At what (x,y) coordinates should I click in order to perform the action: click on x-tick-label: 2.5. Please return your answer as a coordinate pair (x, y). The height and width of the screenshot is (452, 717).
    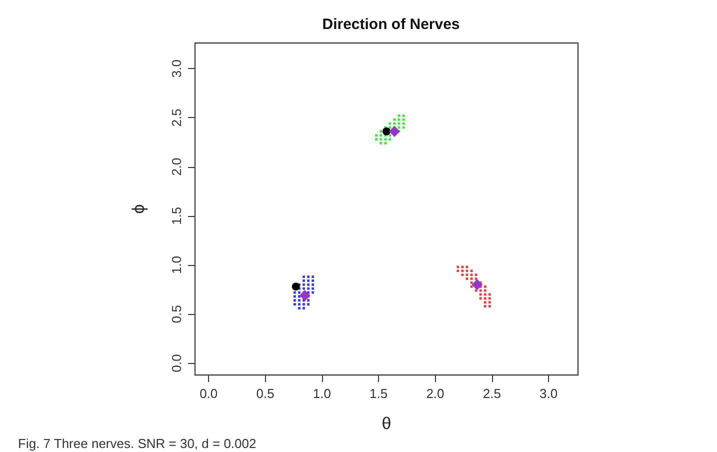
    Looking at the image, I should click on (491, 393).